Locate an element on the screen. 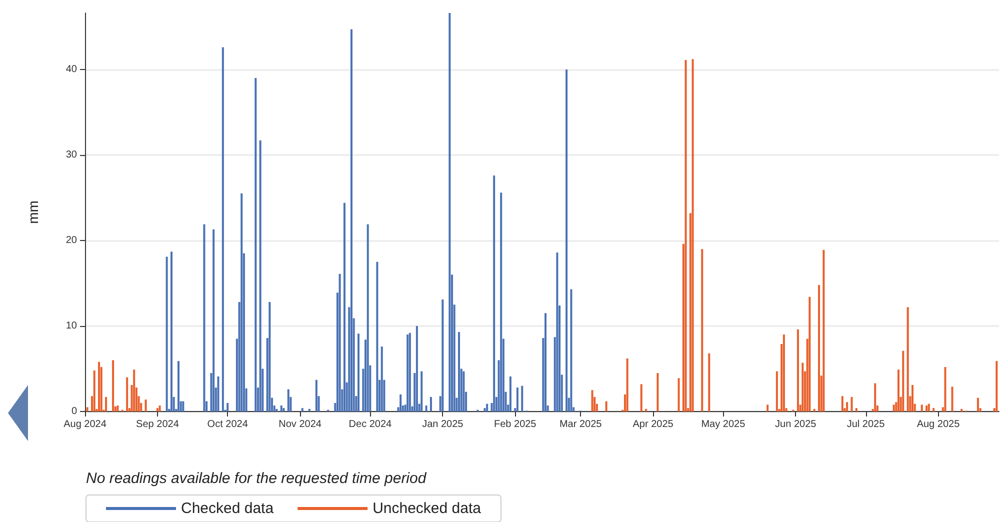 The height and width of the screenshot is (522, 1000). x-tick-label: Mar 2025 is located at coordinates (580, 424).